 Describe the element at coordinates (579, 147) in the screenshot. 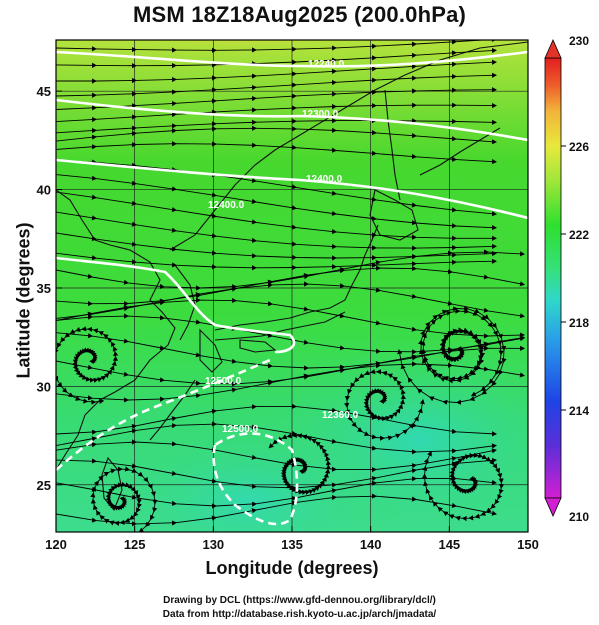

I see `colorbar-tick-label: 226` at that location.